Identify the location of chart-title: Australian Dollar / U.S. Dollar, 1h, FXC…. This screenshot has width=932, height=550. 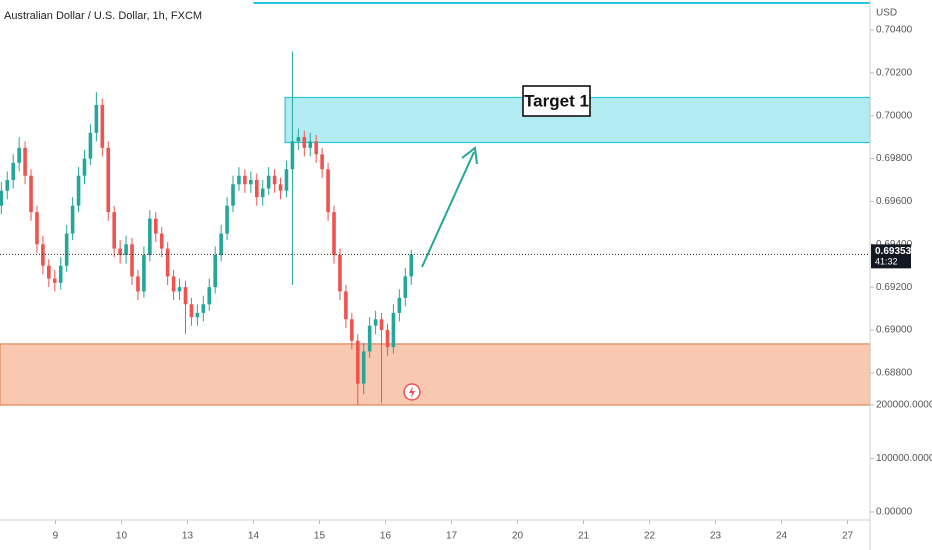
(103, 16).